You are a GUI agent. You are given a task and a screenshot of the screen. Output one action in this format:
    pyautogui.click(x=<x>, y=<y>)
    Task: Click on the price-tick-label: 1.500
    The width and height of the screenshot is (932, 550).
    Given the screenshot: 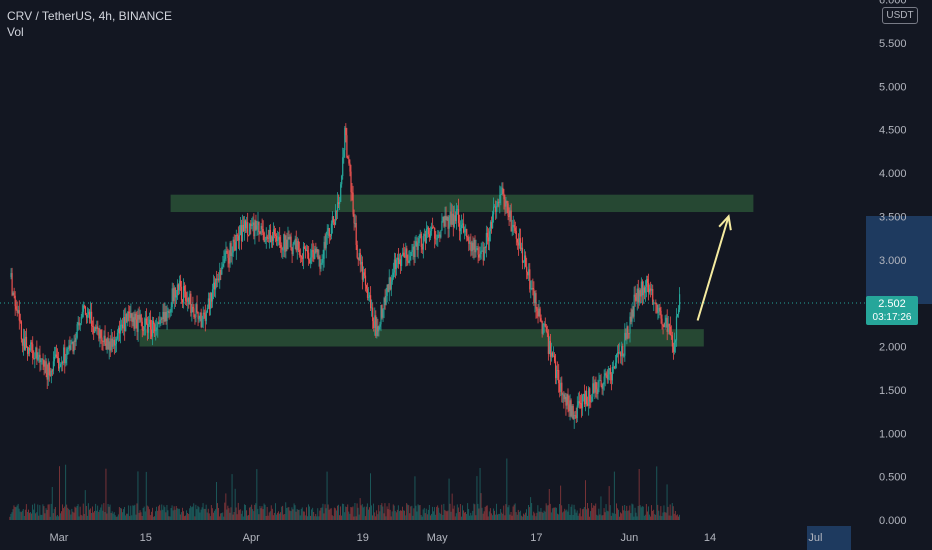 What is the action you would take?
    pyautogui.click(x=893, y=391)
    